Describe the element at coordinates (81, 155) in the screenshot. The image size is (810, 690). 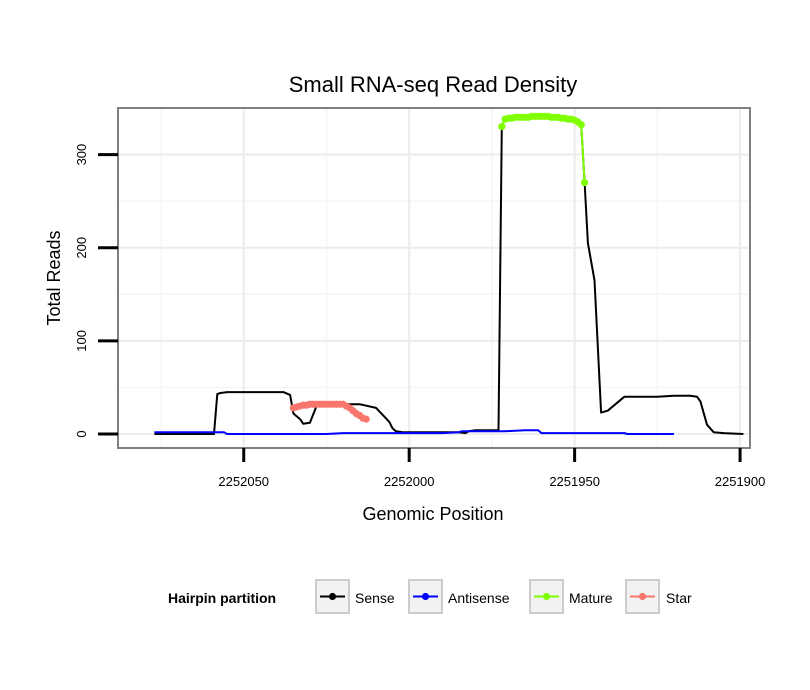
I see `y-tick-label: 300` at that location.